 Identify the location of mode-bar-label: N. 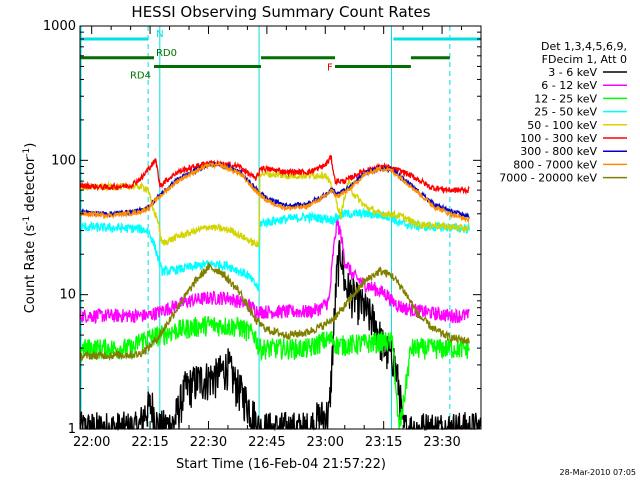
(159, 34).